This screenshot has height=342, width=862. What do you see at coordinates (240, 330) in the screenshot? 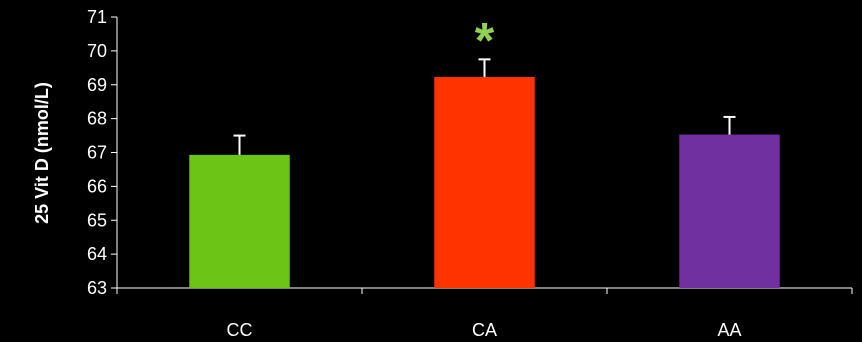
I see `x-tick-label: CC` at bounding box center [240, 330].